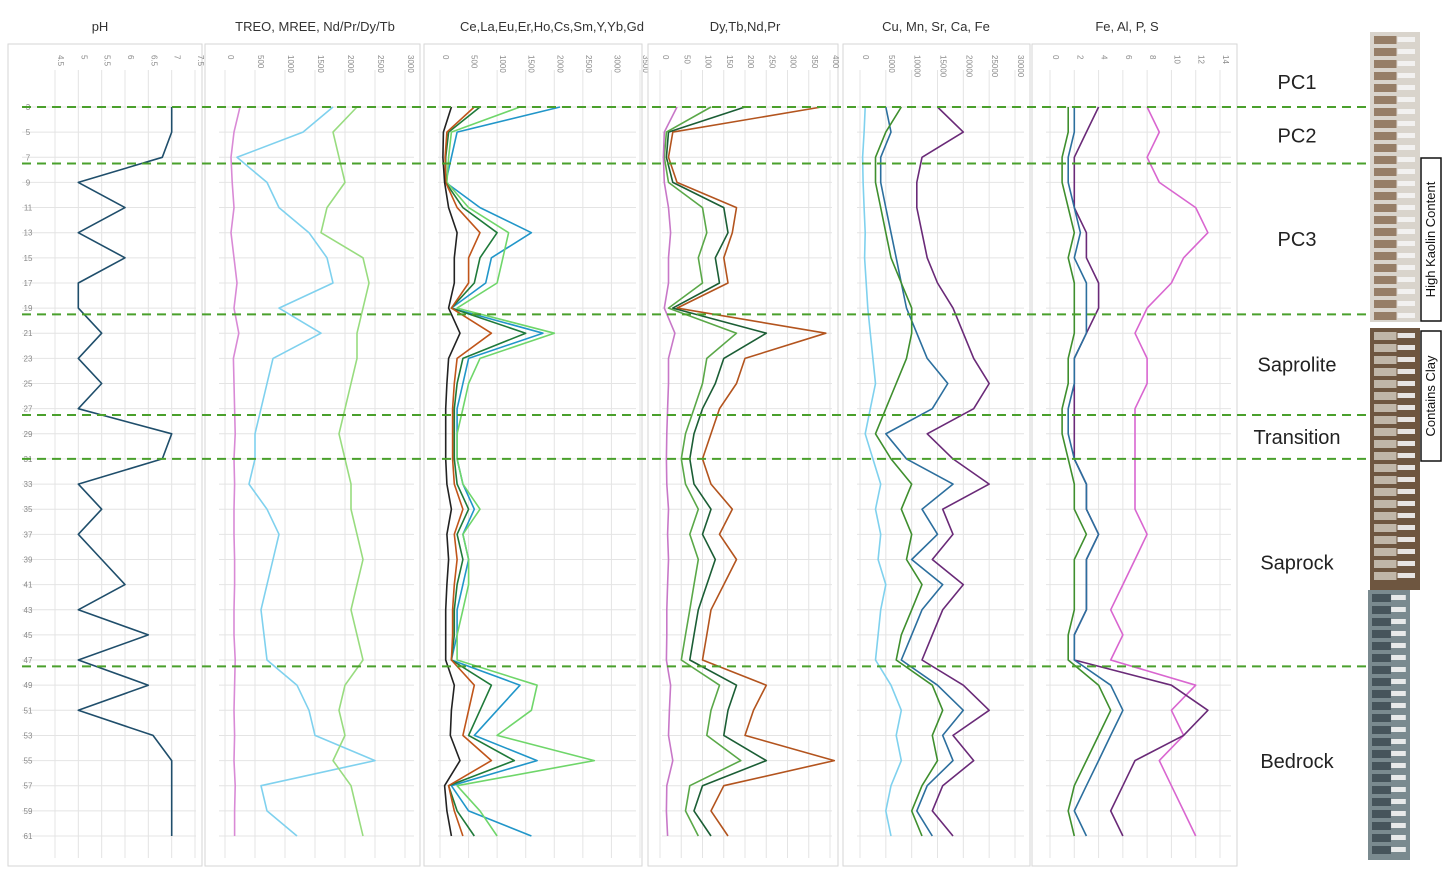  Describe the element at coordinates (1152, 57) in the screenshot. I see `x-tick-label: 8` at that location.